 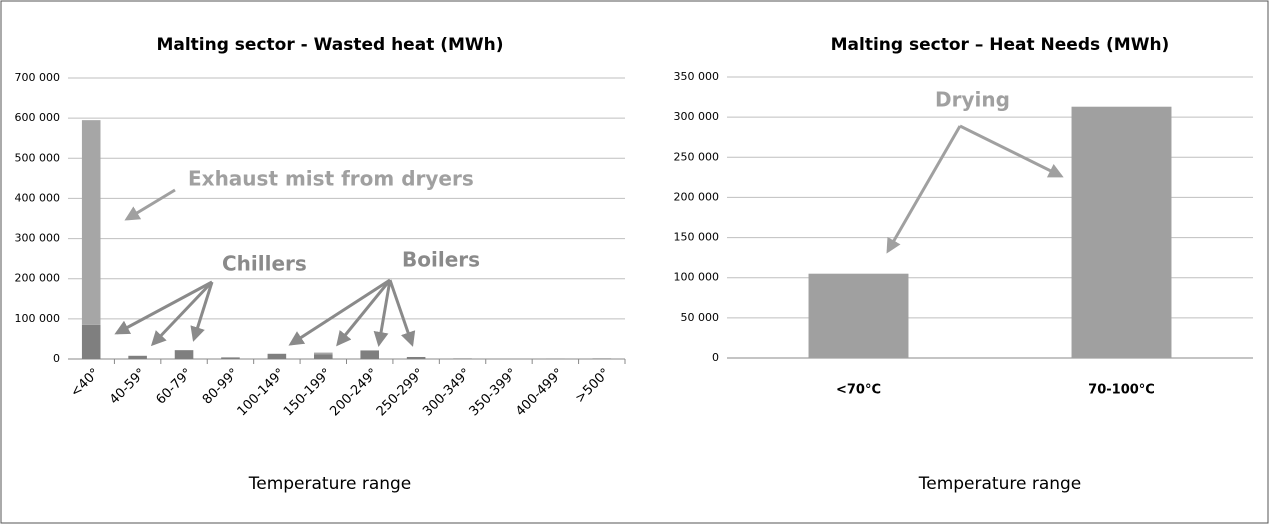 What do you see at coordinates (1121, 390) in the screenshot?
I see `x-tick-label: 70-100°C` at bounding box center [1121, 390].